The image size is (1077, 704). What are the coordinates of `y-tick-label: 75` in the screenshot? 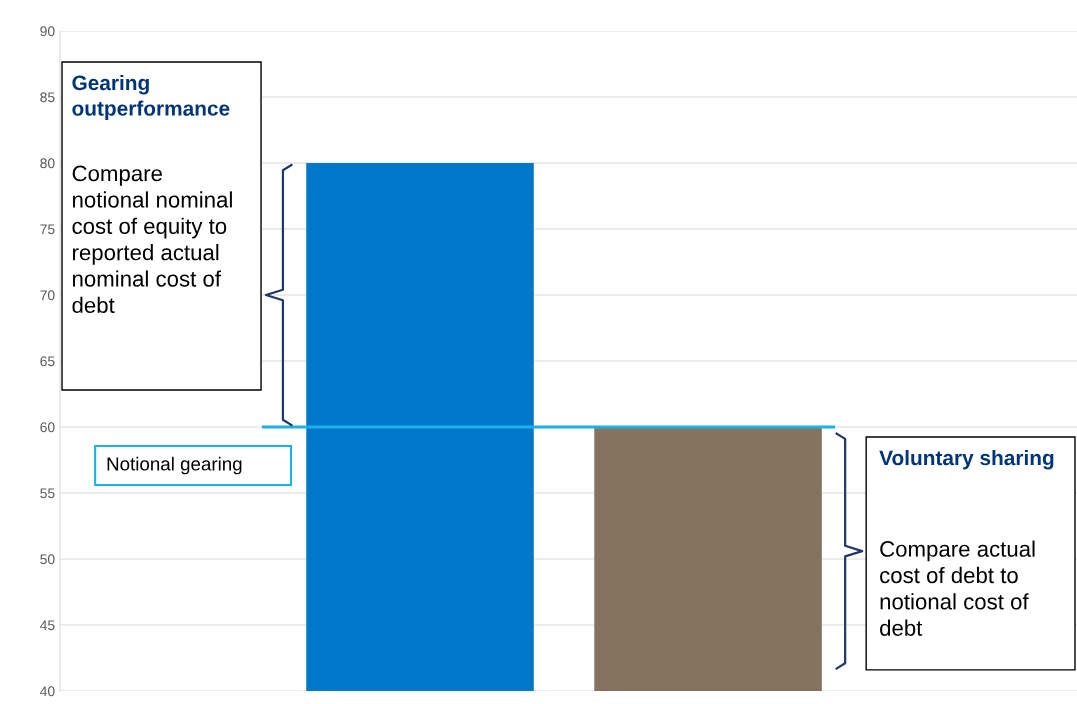 It's located at (47, 229).